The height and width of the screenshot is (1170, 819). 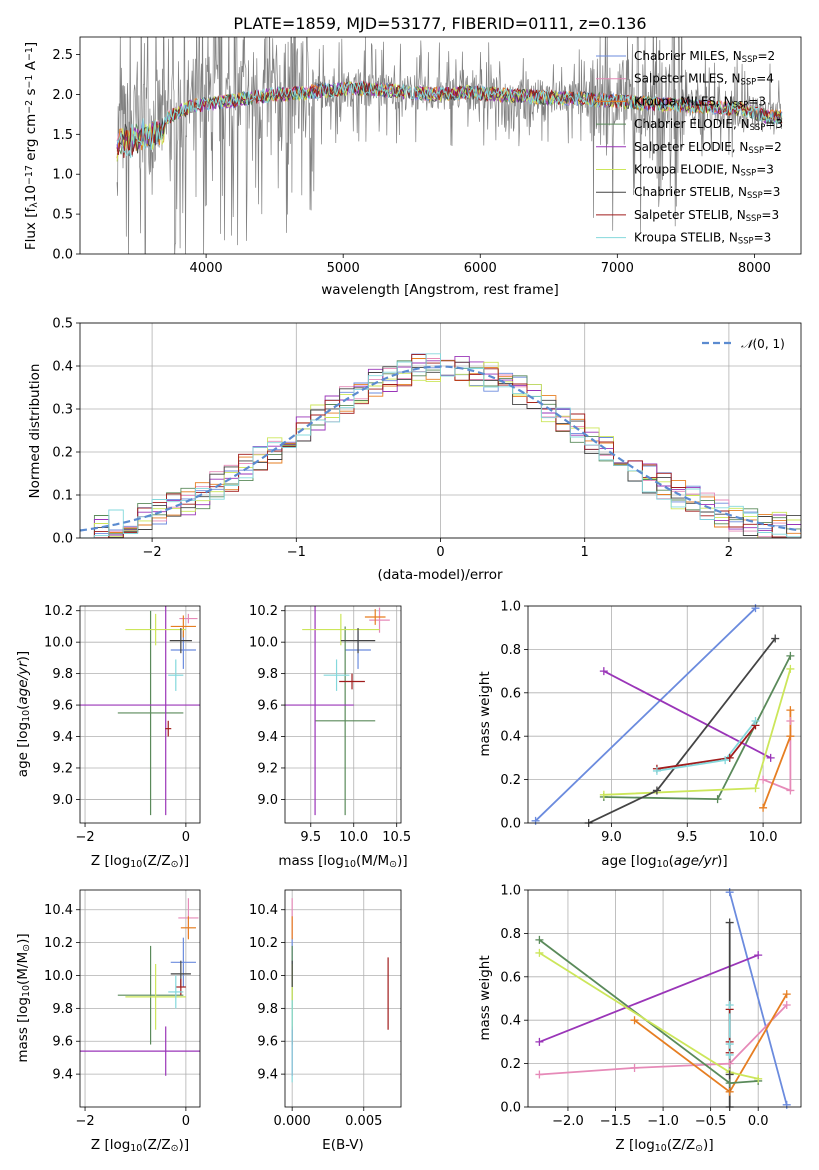 What do you see at coordinates (35, 431) in the screenshot?
I see `label-part: Normed distribution` at bounding box center [35, 431].